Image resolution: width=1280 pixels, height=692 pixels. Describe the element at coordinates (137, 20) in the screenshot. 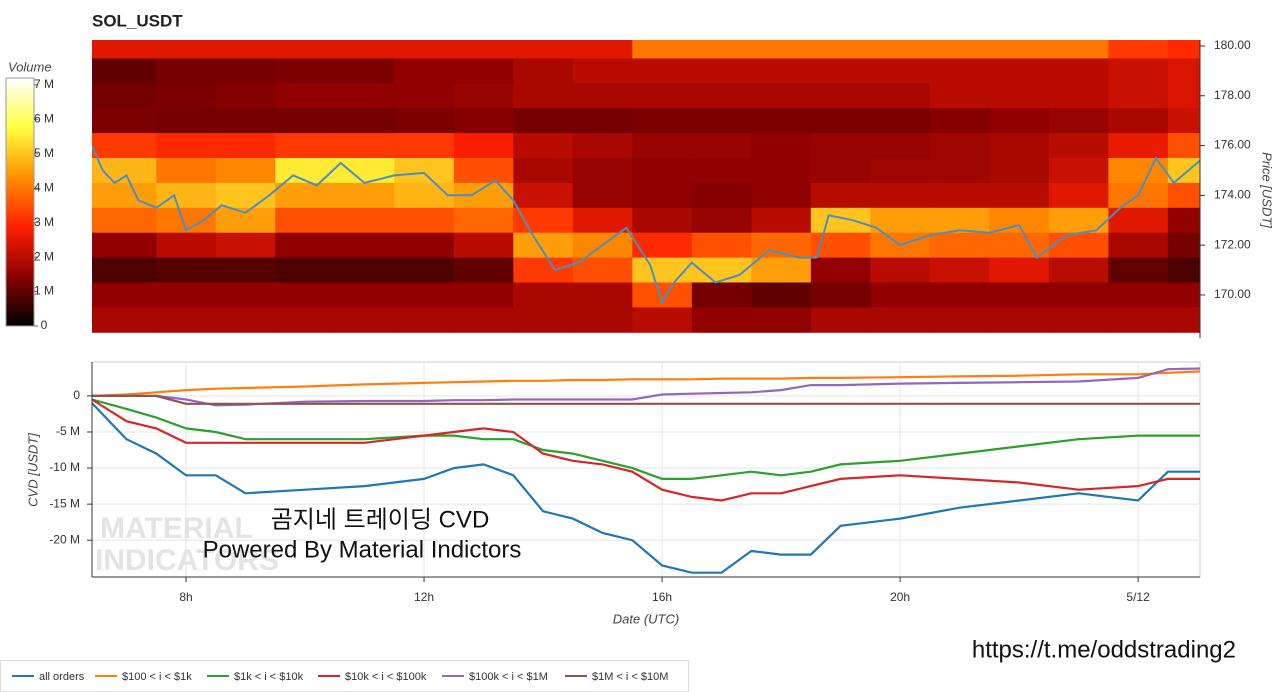

I see `chart-title: SOL_USDT` at that location.